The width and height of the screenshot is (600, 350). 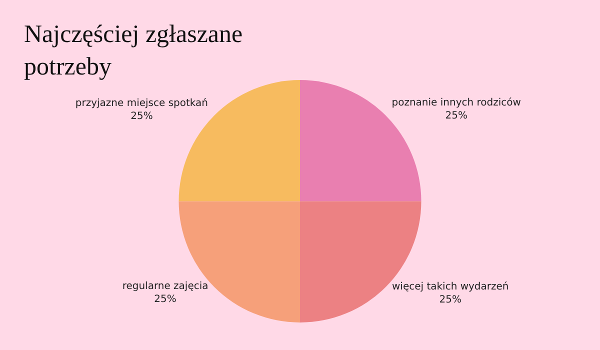 What do you see at coordinates (141, 102) in the screenshot?
I see `slice-label: przyjazne miejsce spotkań` at bounding box center [141, 102].